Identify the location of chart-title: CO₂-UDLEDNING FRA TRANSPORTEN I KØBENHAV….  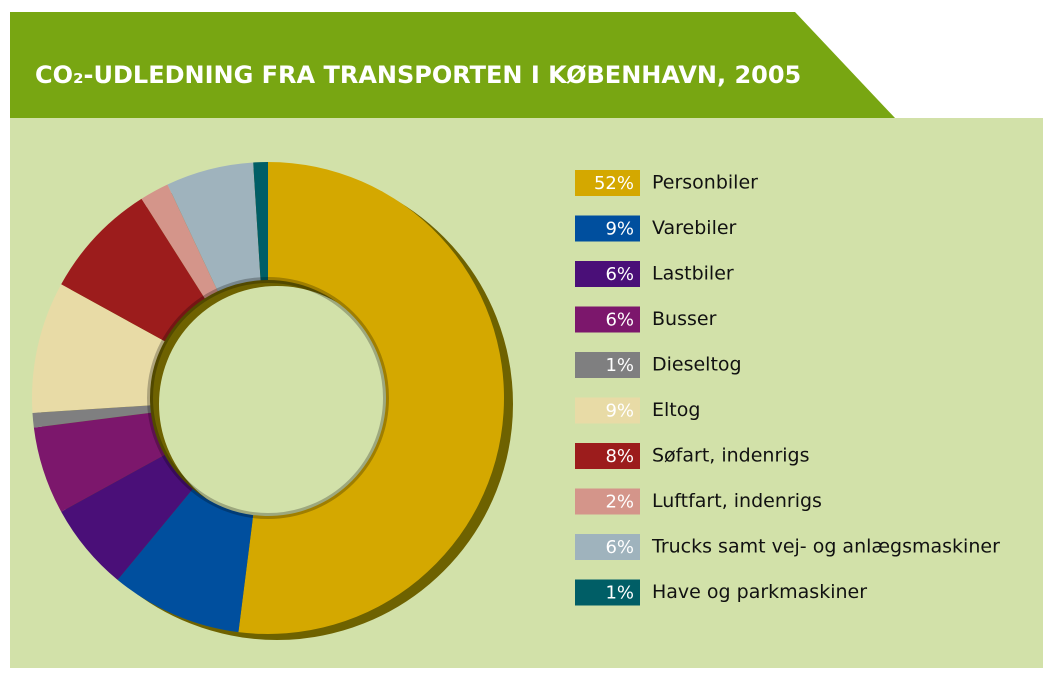
(418, 75).